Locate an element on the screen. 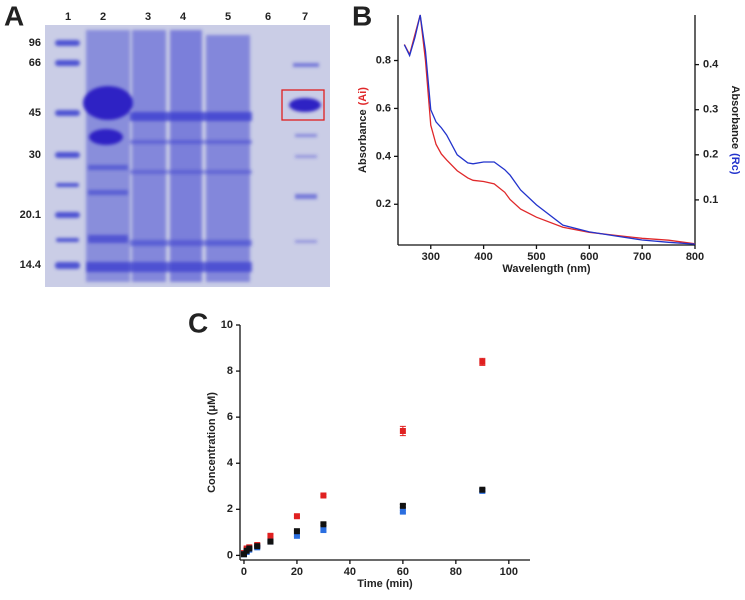  lane-label: 1 is located at coordinates (68, 17).